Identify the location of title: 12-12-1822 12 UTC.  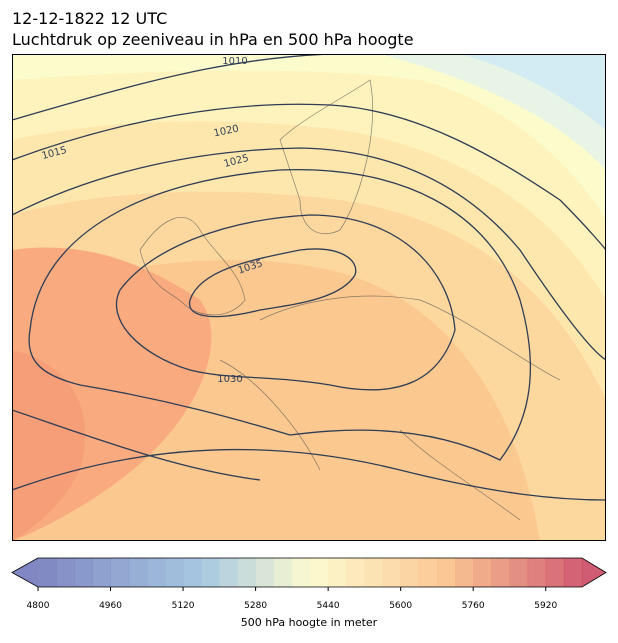
(89, 18).